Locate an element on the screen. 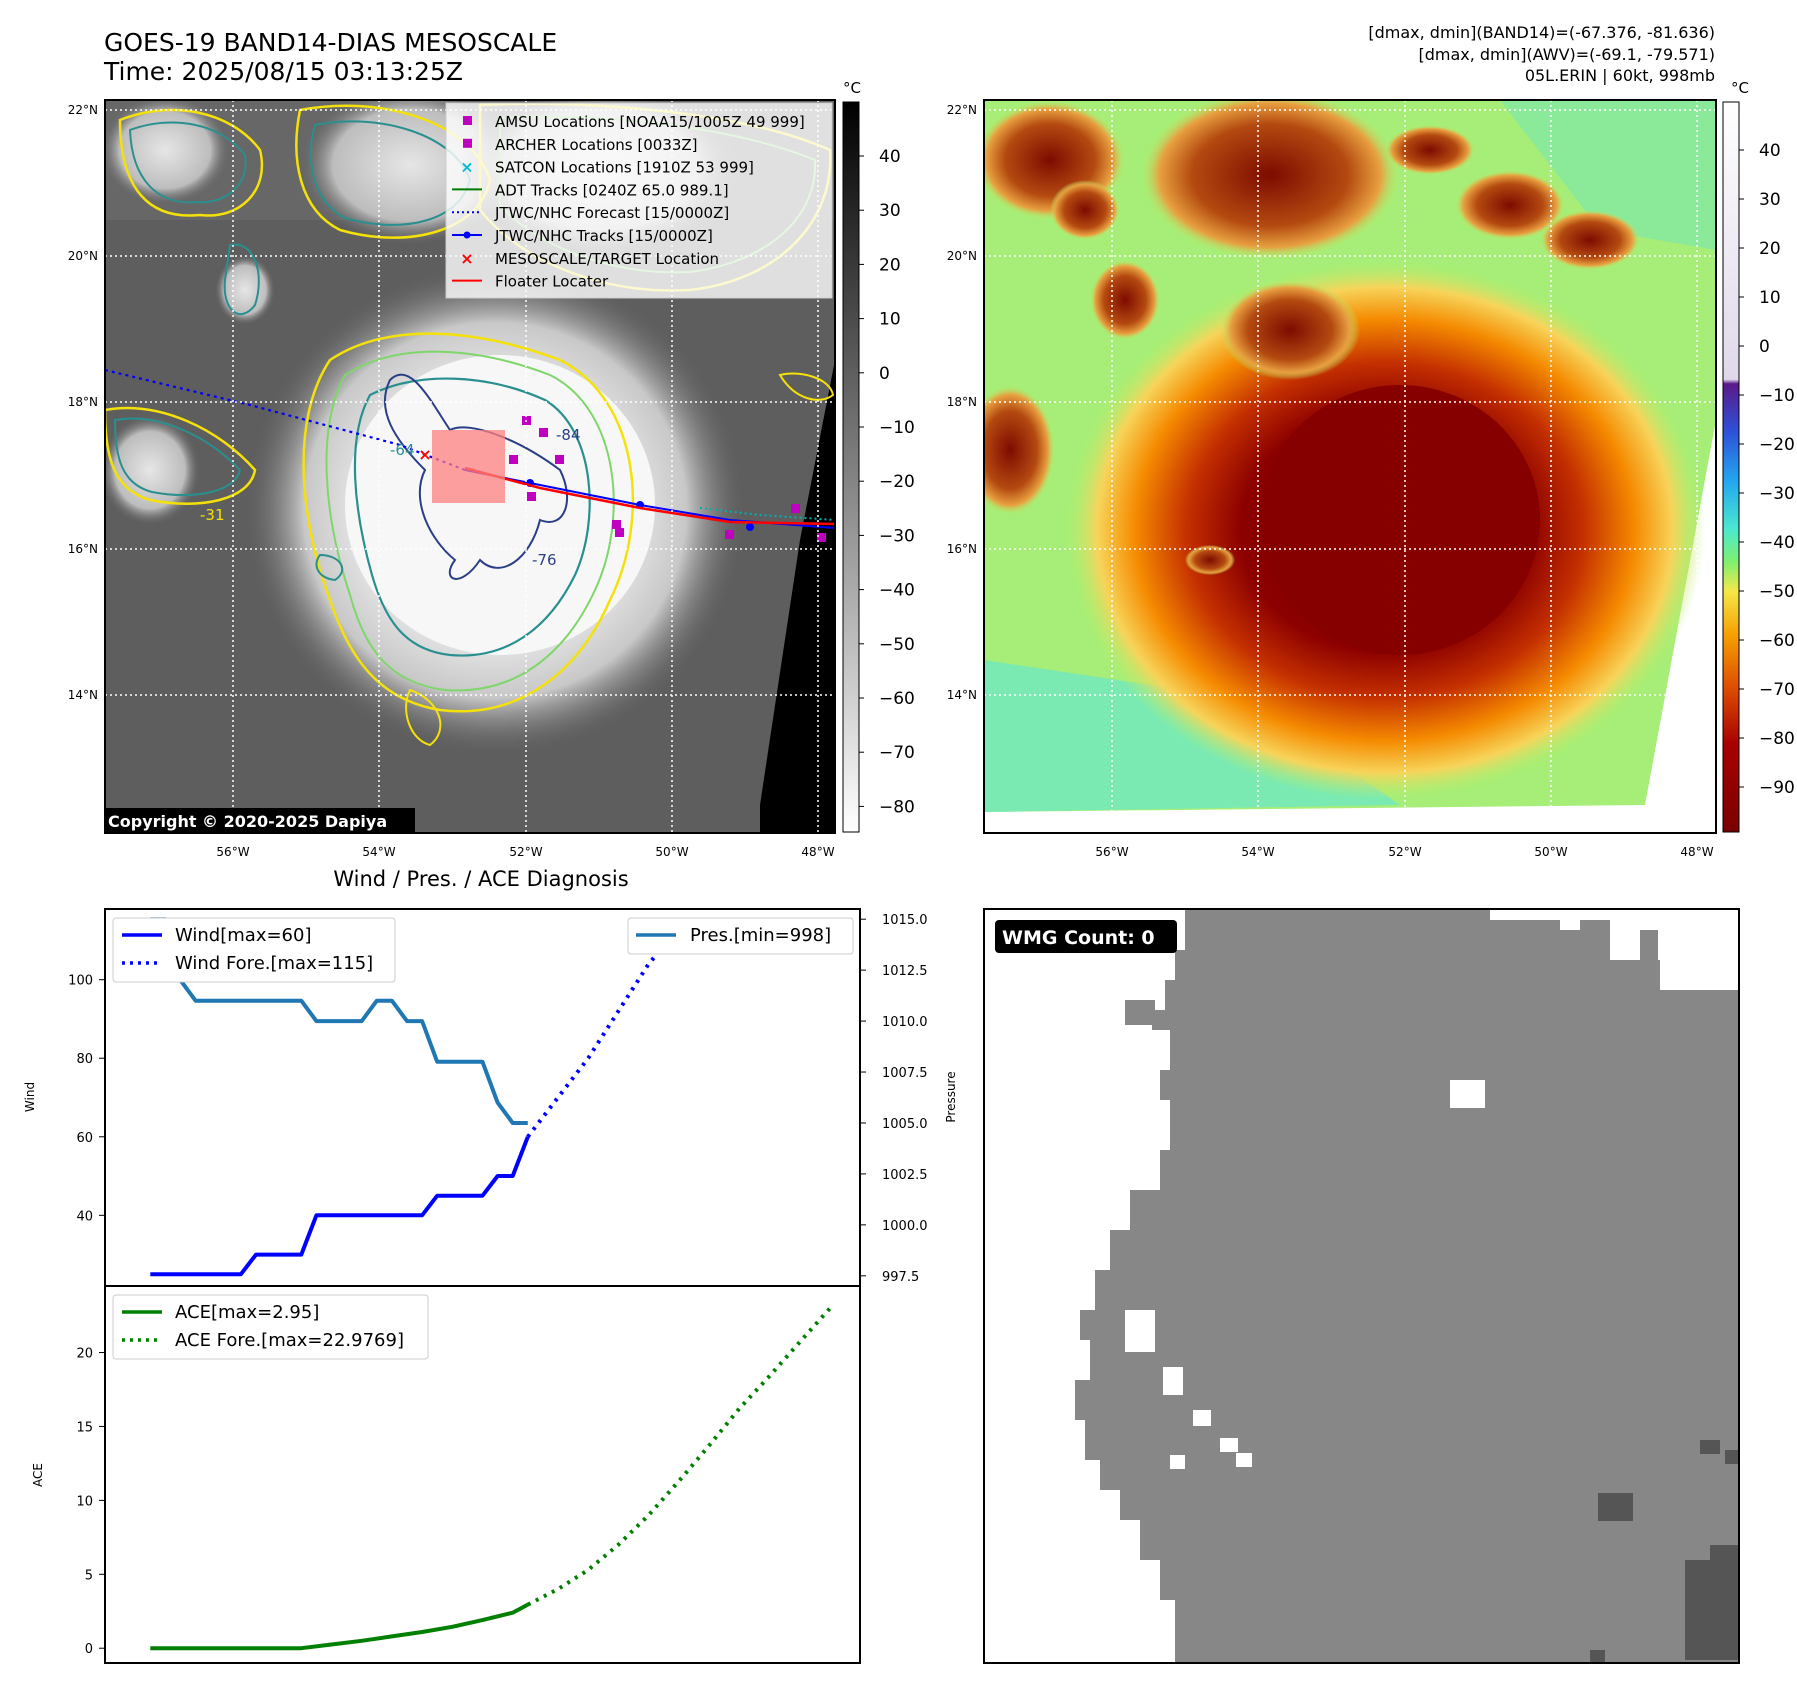 This screenshot has height=1690, width=1797. ir-legend-label: JTWC/NHC Tracks [15/0000Z] is located at coordinates (603, 236).